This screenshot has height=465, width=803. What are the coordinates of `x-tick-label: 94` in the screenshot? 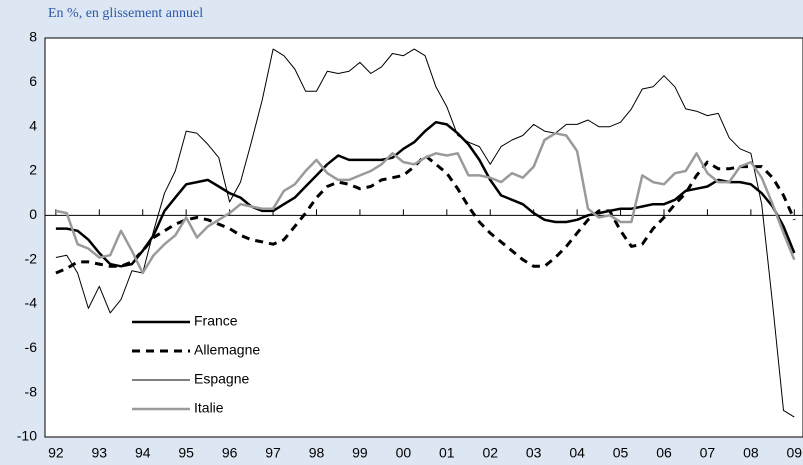 It's located at (143, 453).